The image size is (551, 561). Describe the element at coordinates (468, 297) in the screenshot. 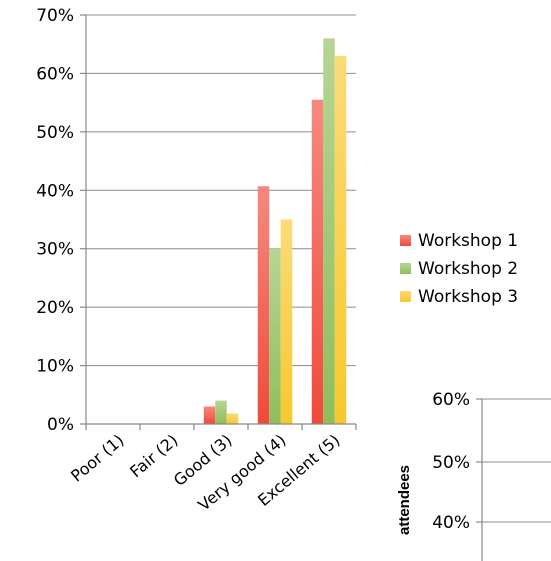

I see `legend-label: Workshop 3` at that location.